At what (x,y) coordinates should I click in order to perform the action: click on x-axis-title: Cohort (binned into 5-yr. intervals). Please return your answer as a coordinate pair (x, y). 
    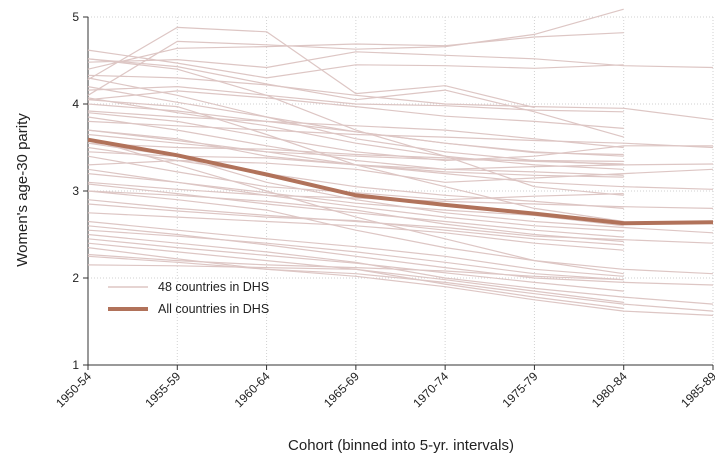
    Looking at the image, I should click on (401, 445).